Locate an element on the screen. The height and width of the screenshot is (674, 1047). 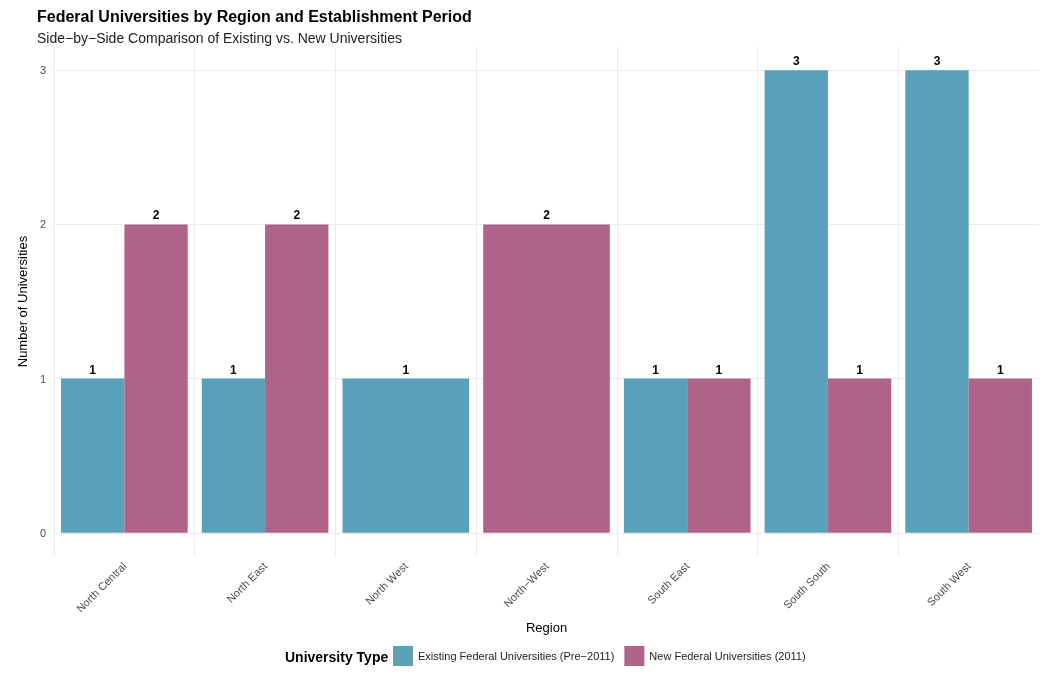
chart-title: Federal Universities by Region and Establishment Period is located at coordinates (254, 16).